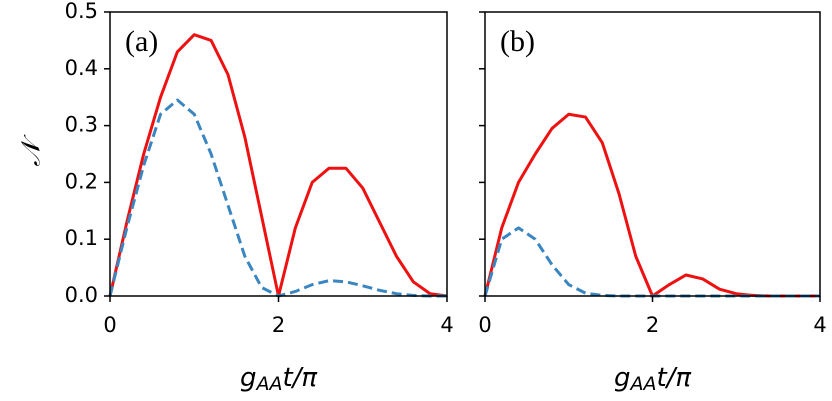 The image size is (832, 401). I want to click on panel-label: (a), so click(141, 41).